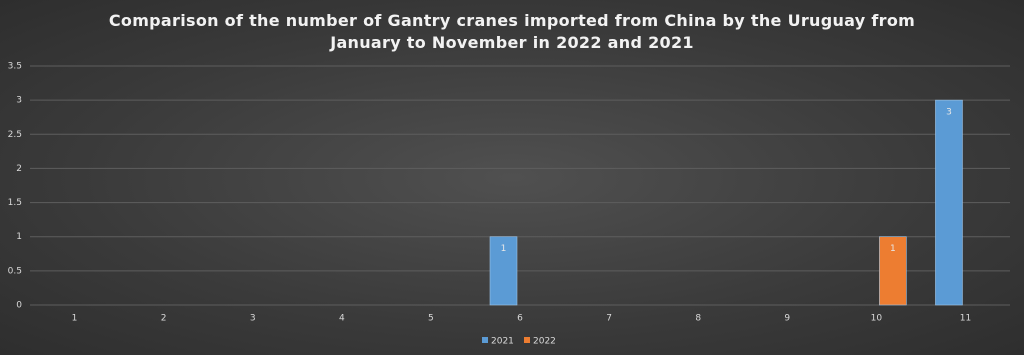 The height and width of the screenshot is (355, 1024). I want to click on y-tick-label: 1, so click(19, 237).